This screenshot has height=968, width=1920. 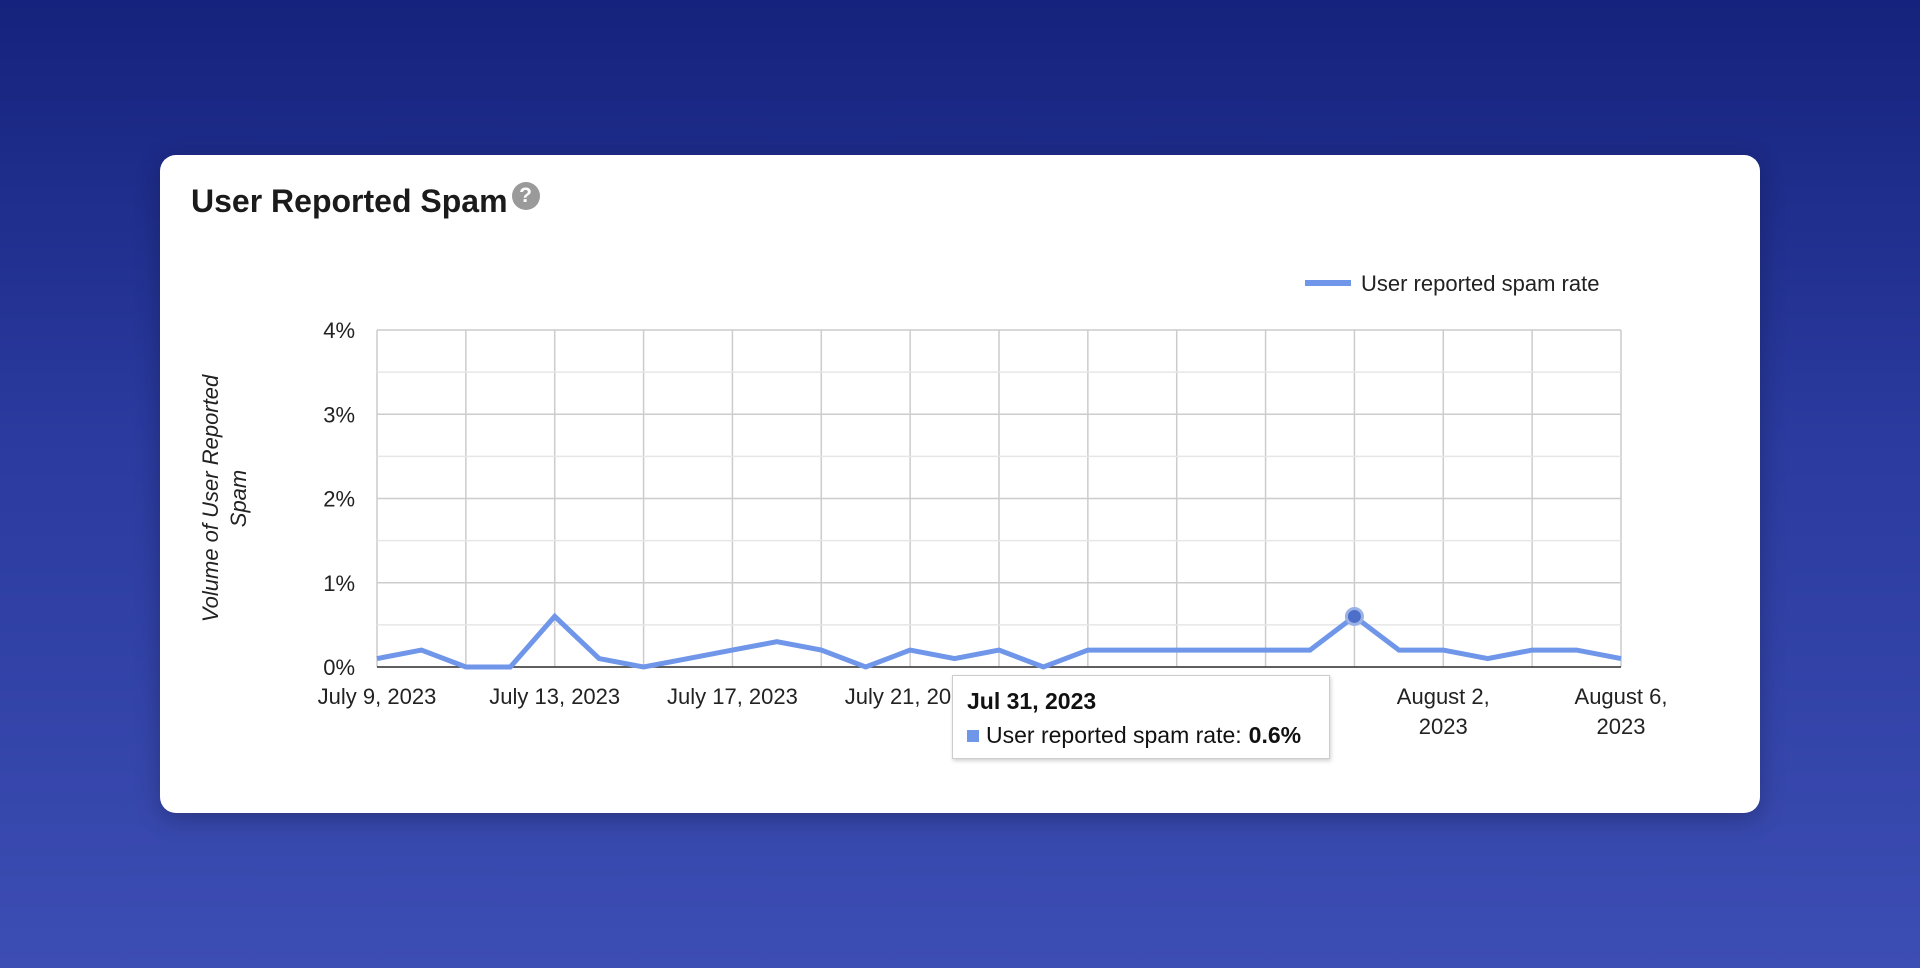 I want to click on x-tick-label-line: July 13, 2023, so click(x=554, y=696).